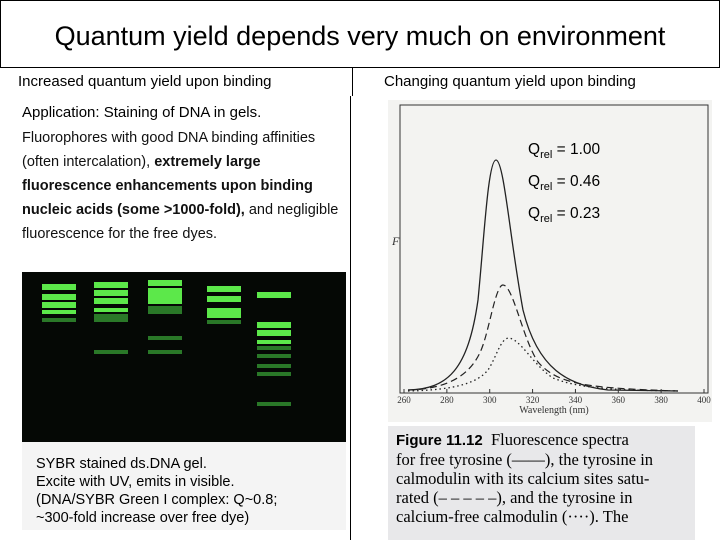  I want to click on caption-line: calmodulin with its calcium sites satu-, so click(523, 478).